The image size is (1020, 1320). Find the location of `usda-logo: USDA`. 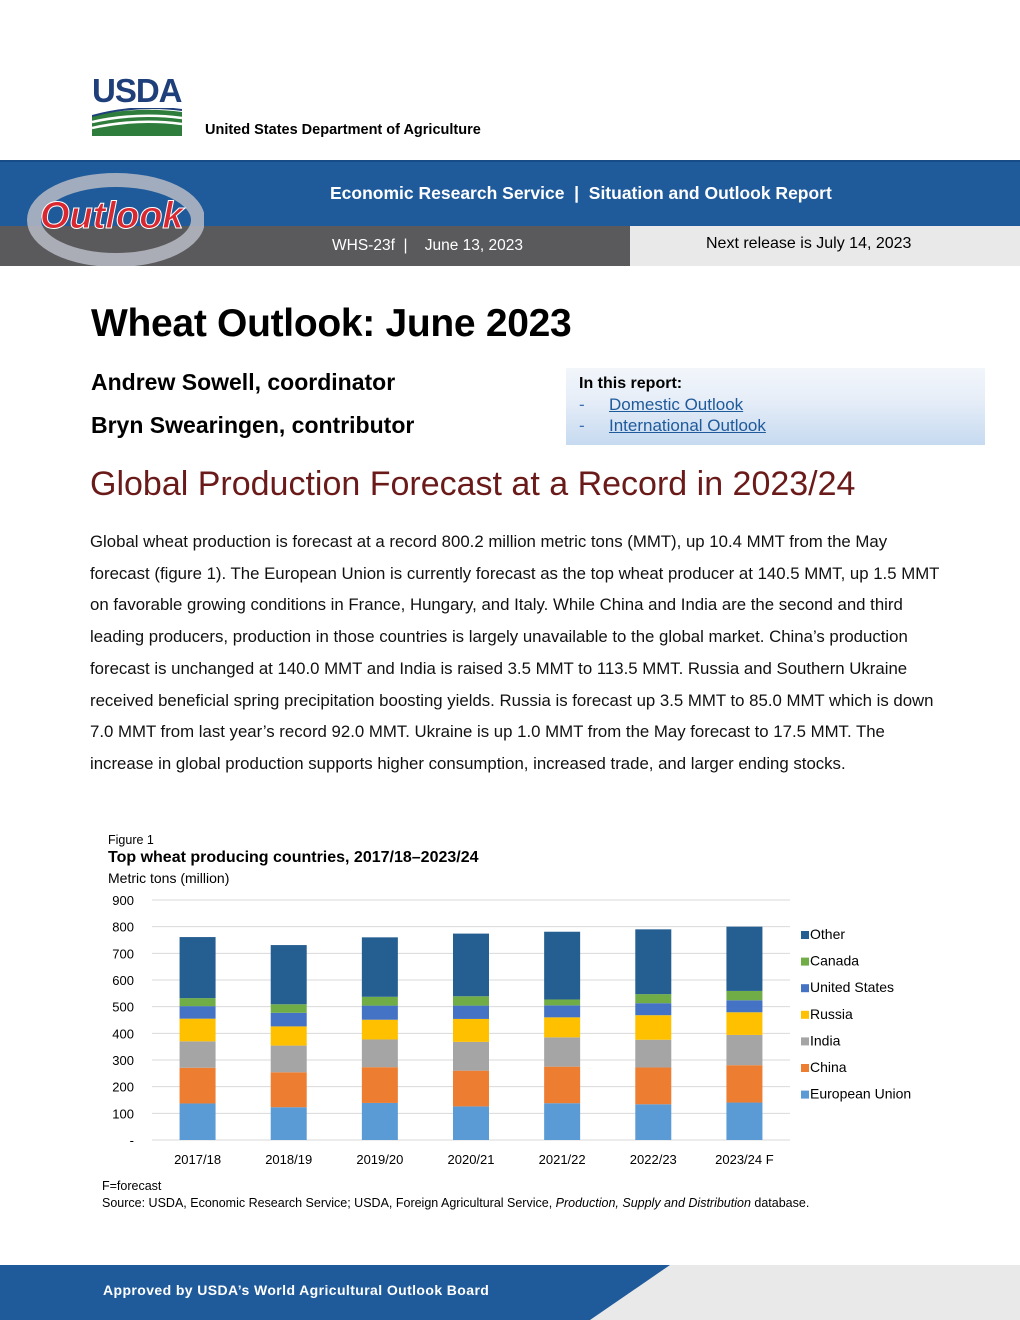

usda-logo: USDA is located at coordinates (137, 105).